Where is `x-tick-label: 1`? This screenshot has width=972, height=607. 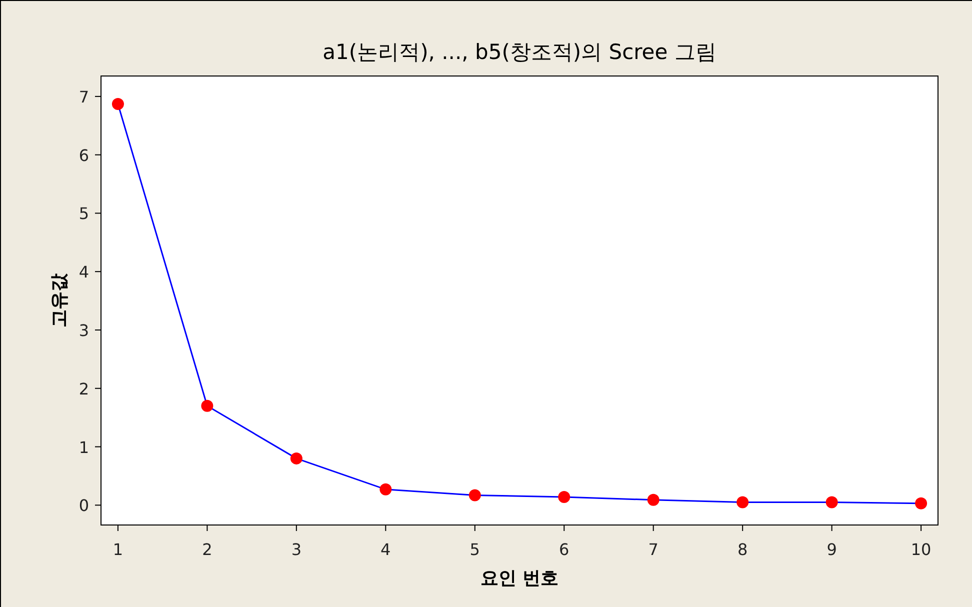 x-tick-label: 1 is located at coordinates (118, 549).